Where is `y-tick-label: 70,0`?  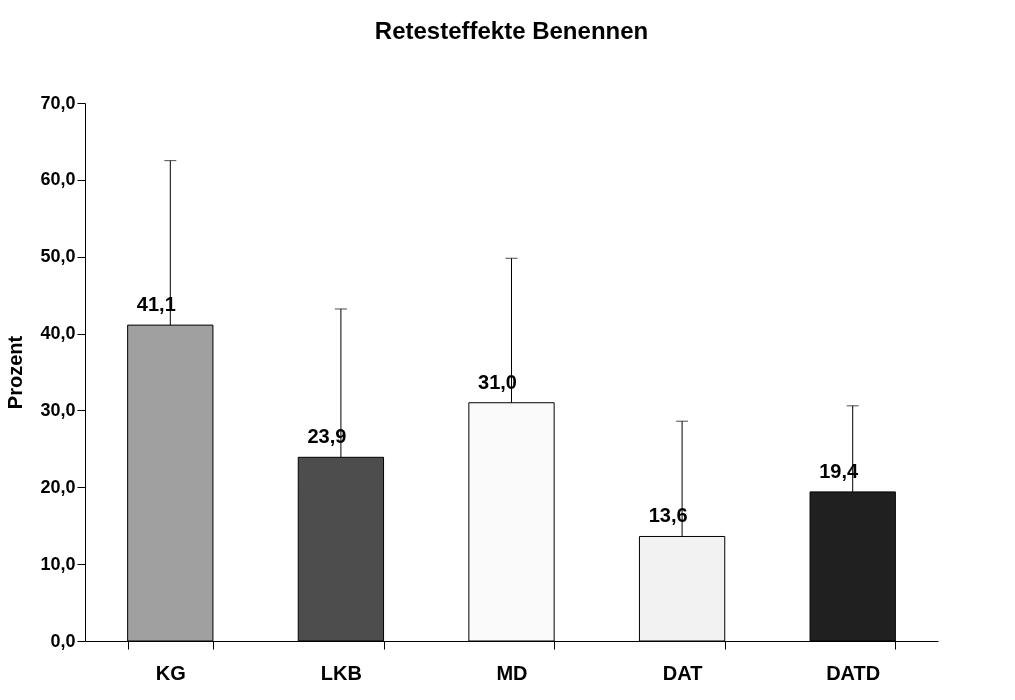
y-tick-label: 70,0 is located at coordinates (58, 102).